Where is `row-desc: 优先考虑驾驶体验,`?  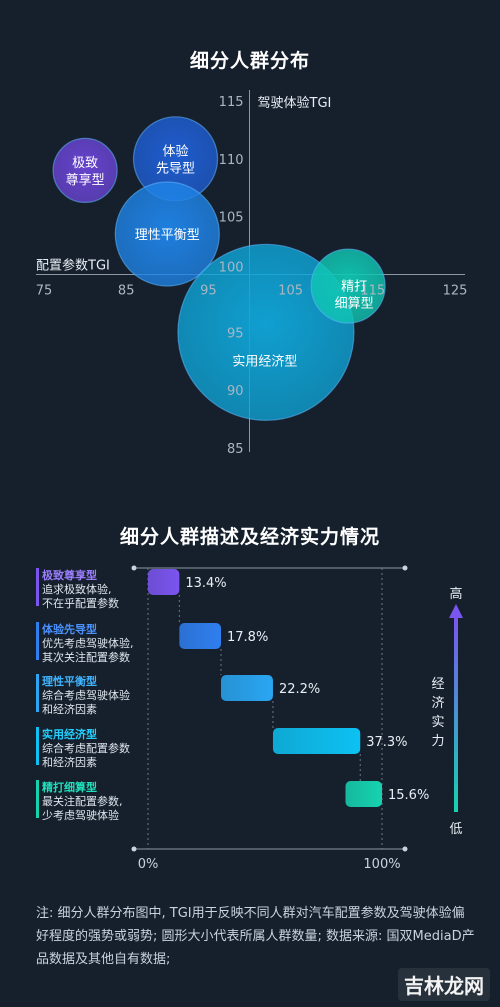 row-desc: 优先考虑驾驶体验, is located at coordinates (88, 643).